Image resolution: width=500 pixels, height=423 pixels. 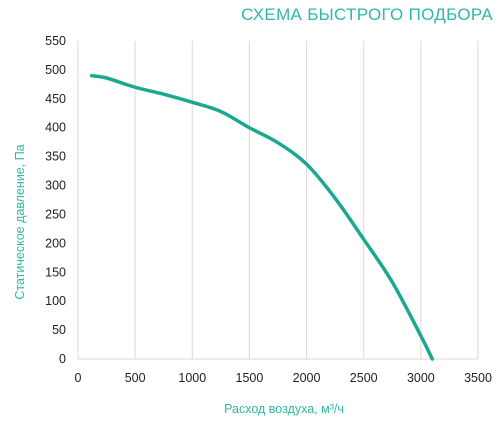 I want to click on y-tick-label: 450, so click(x=55, y=99).